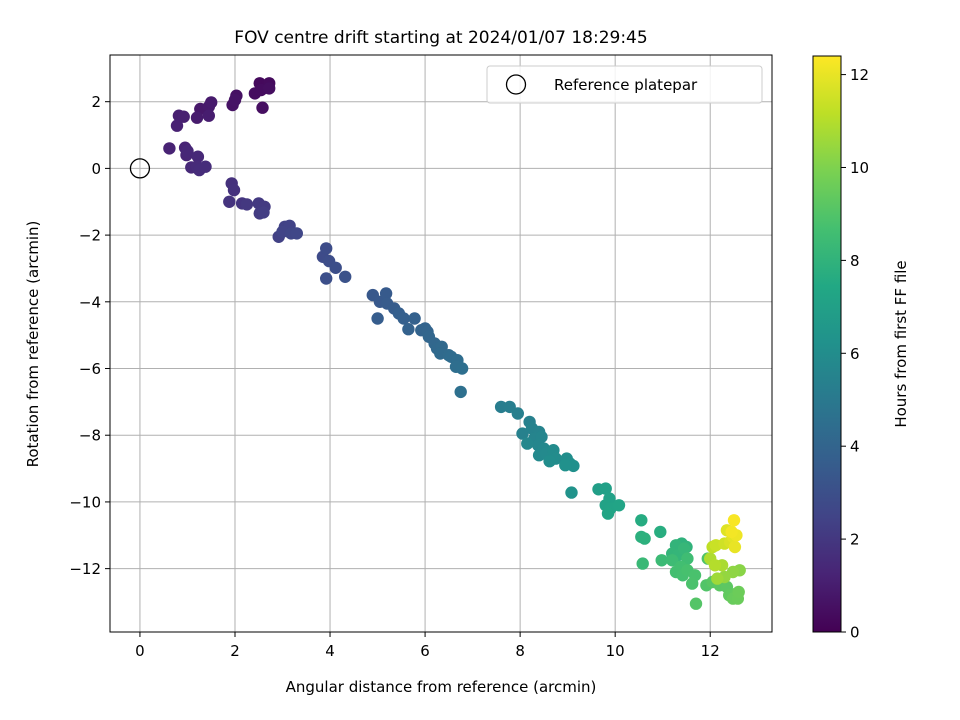 This screenshot has height=720, width=960. Describe the element at coordinates (85, 502) in the screenshot. I see `y-tick-label: −10` at that location.